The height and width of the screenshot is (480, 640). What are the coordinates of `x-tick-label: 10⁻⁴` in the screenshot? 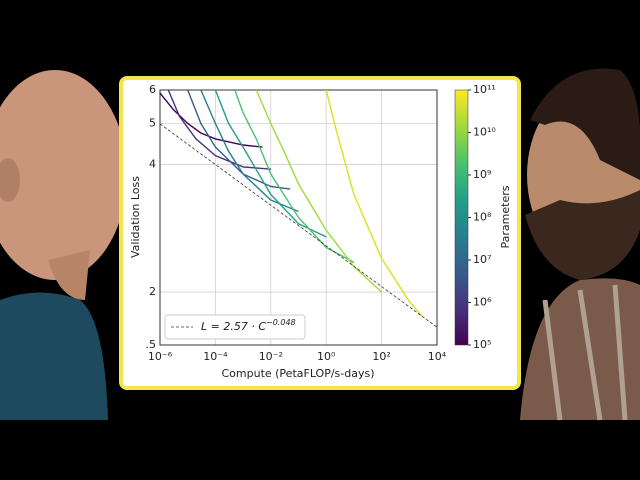 It's located at (215, 356).